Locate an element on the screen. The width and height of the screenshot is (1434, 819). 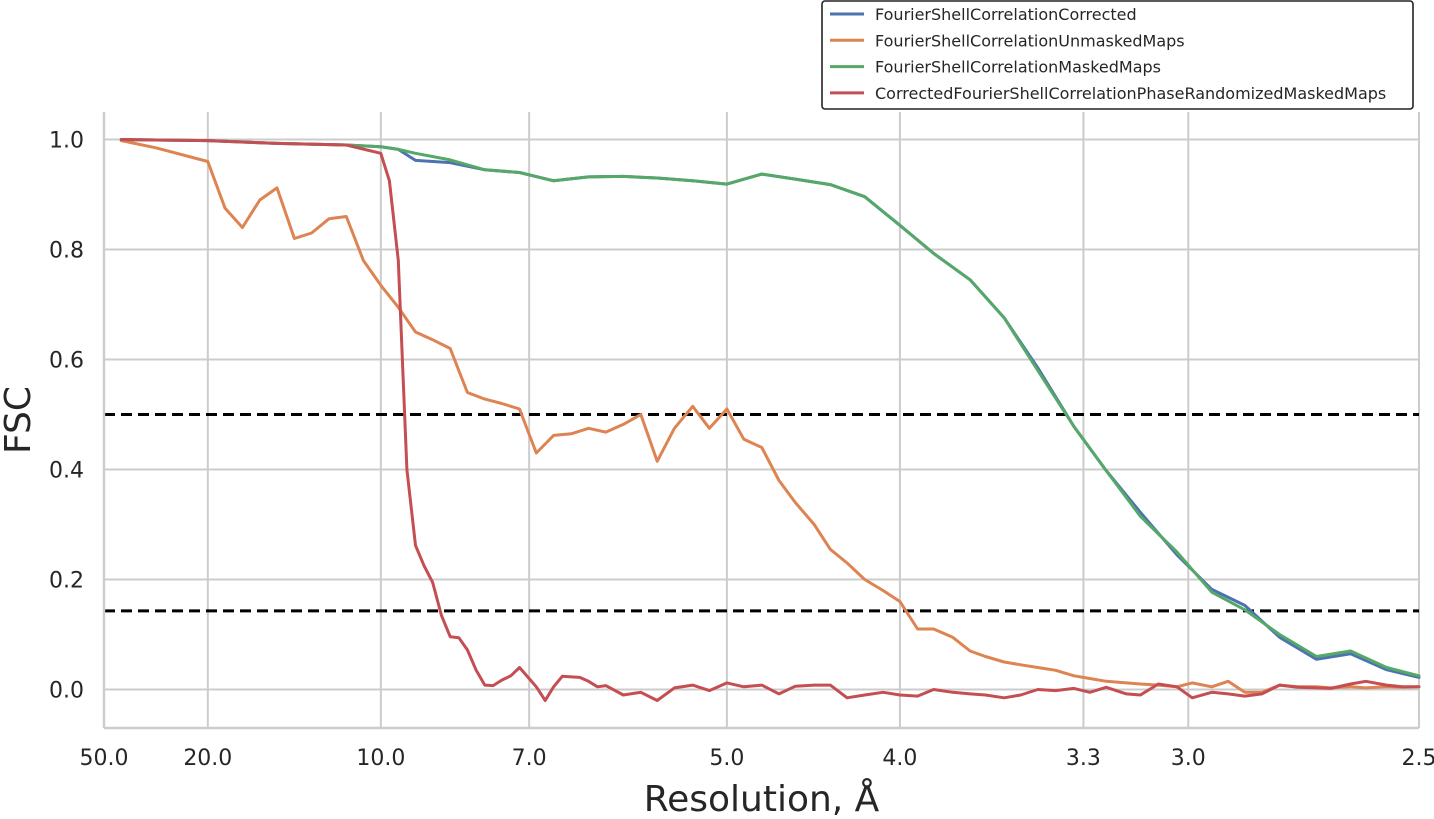
x-tick-label-0: 50.0 is located at coordinates (104, 758).